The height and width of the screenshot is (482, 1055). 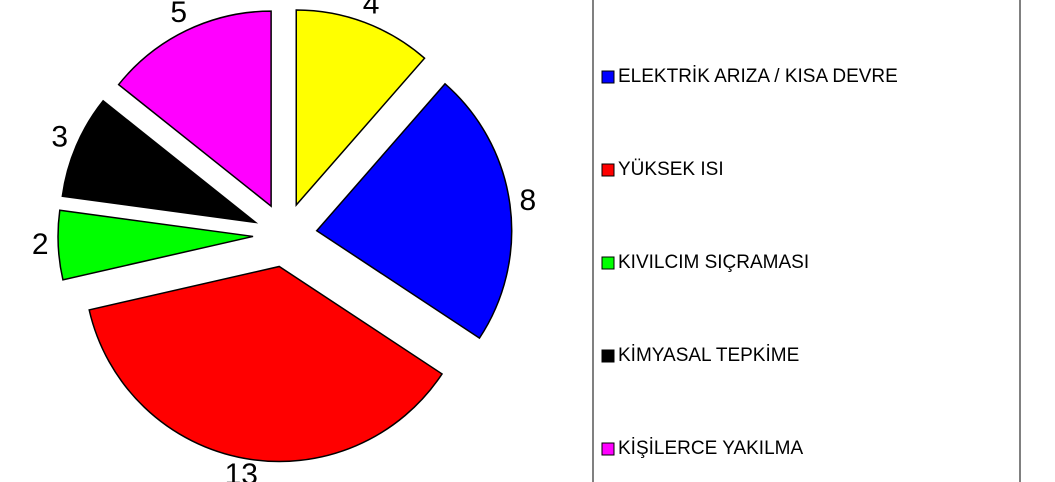 What do you see at coordinates (710, 448) in the screenshot?
I see `legend-label: KİŞİLERCE YAKILMA` at bounding box center [710, 448].